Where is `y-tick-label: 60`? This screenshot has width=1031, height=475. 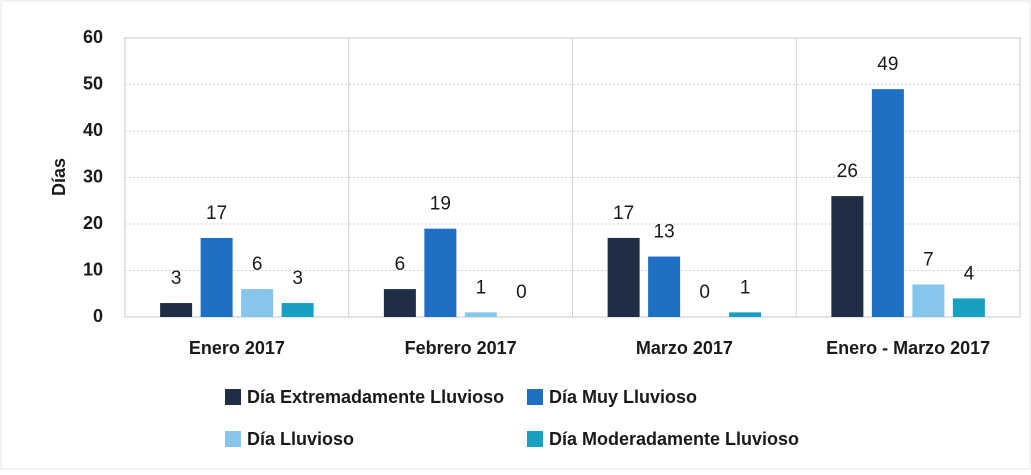
y-tick-label: 60 is located at coordinates (93, 37).